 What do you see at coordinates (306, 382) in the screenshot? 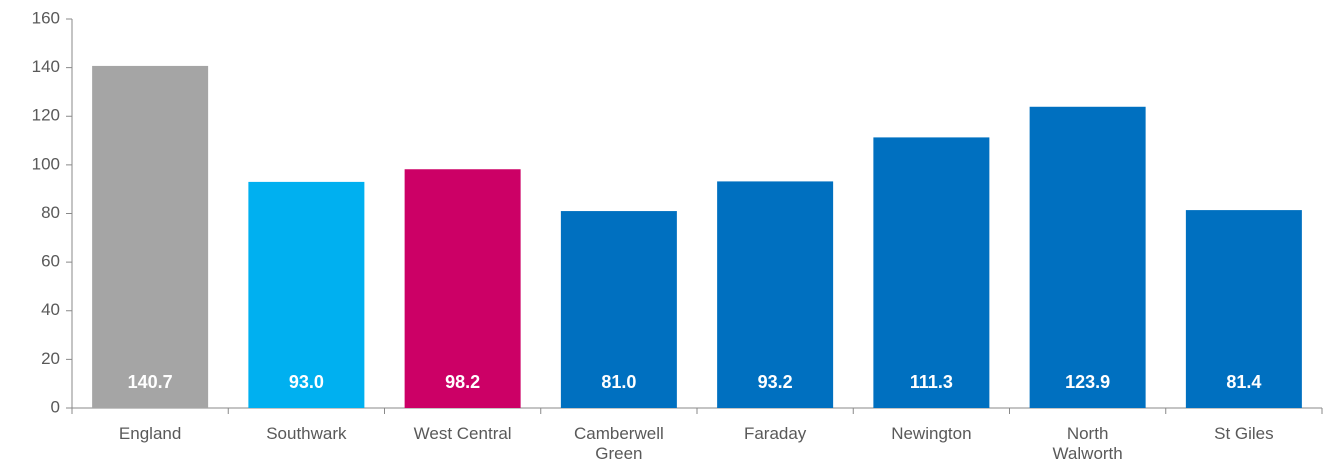
I see `value-label: 93.0` at bounding box center [306, 382].